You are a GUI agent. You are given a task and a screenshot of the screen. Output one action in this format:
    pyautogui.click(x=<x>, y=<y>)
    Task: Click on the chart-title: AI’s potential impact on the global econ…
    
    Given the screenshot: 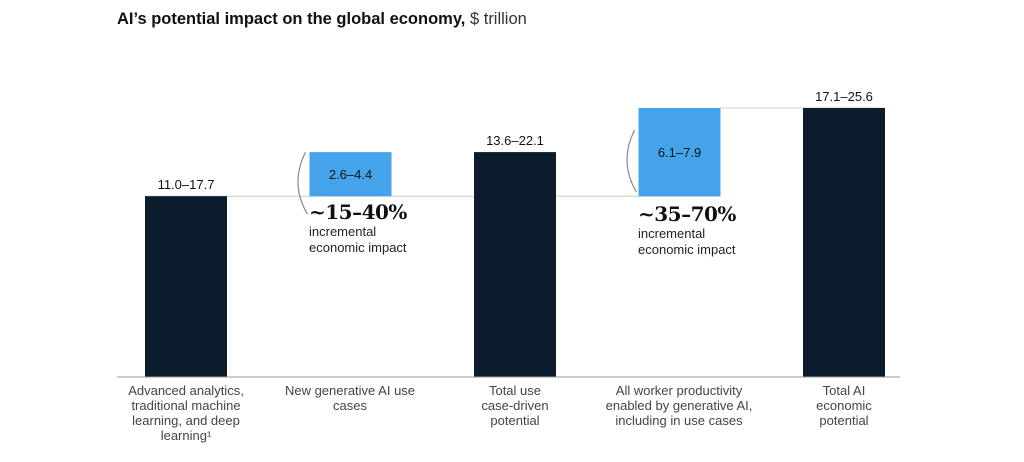 What is the action you would take?
    pyautogui.click(x=322, y=19)
    